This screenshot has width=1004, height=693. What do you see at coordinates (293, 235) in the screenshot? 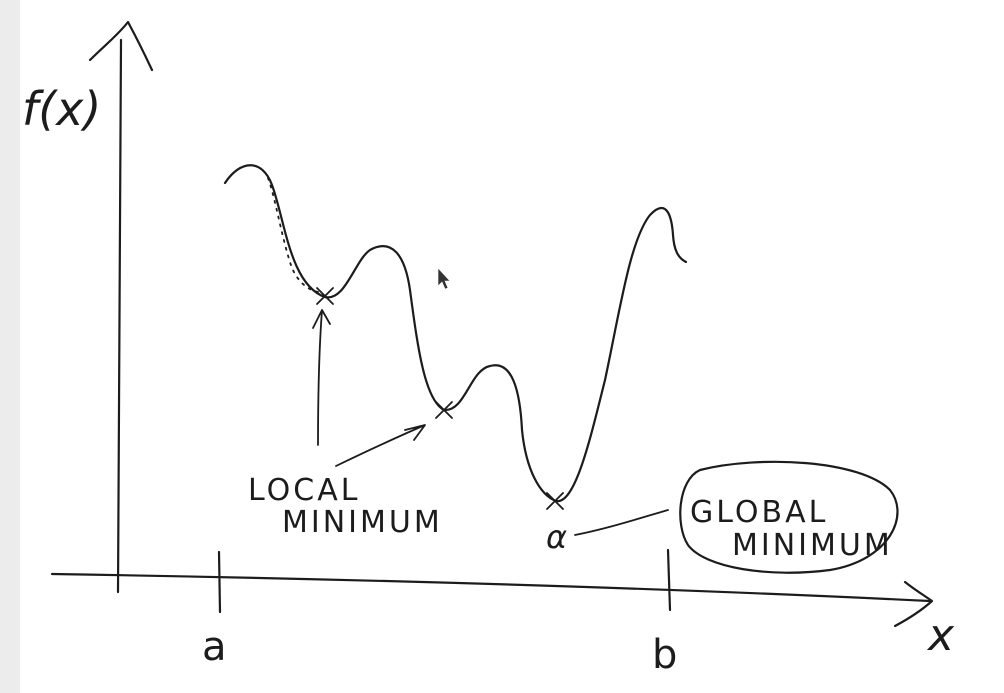
I see `dotted-trace` at bounding box center [293, 235].